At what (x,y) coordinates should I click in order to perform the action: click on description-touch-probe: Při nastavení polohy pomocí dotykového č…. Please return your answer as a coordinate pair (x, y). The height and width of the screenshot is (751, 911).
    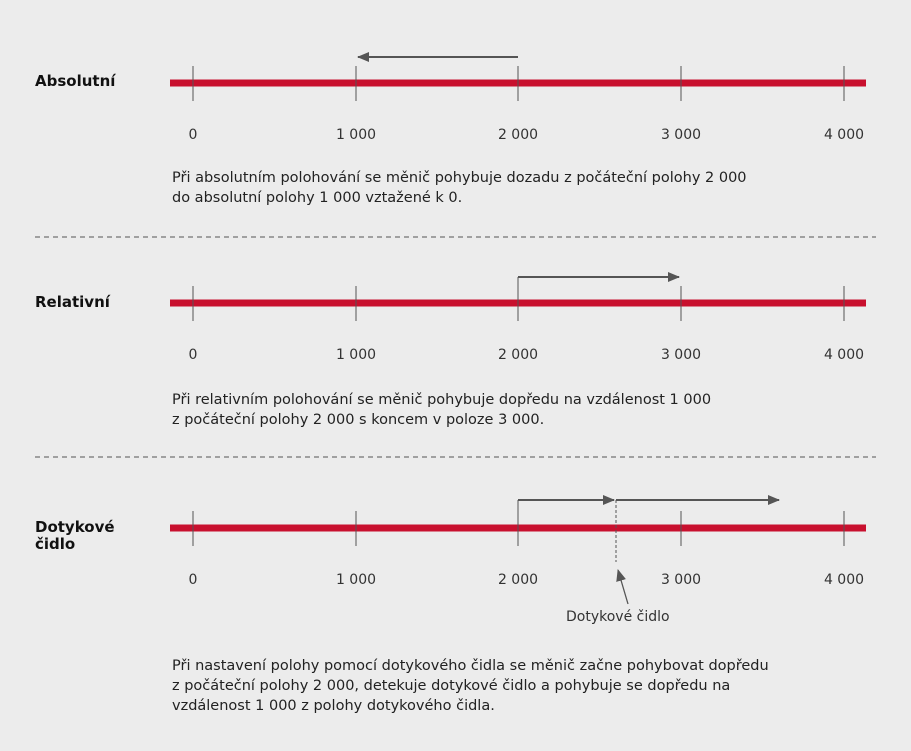
    Looking at the image, I should click on (470, 686).